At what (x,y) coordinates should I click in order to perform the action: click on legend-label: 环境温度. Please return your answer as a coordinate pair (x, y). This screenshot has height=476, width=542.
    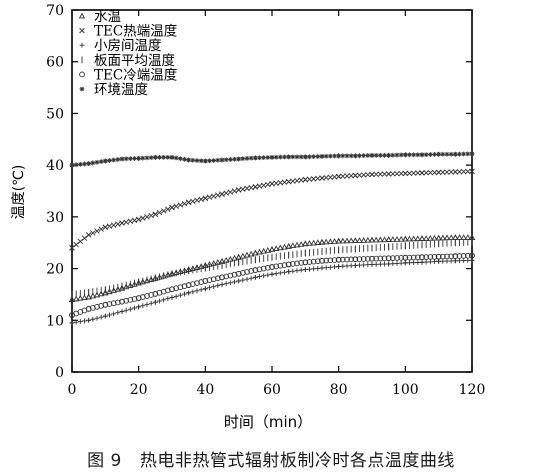
    Looking at the image, I should click on (121, 90).